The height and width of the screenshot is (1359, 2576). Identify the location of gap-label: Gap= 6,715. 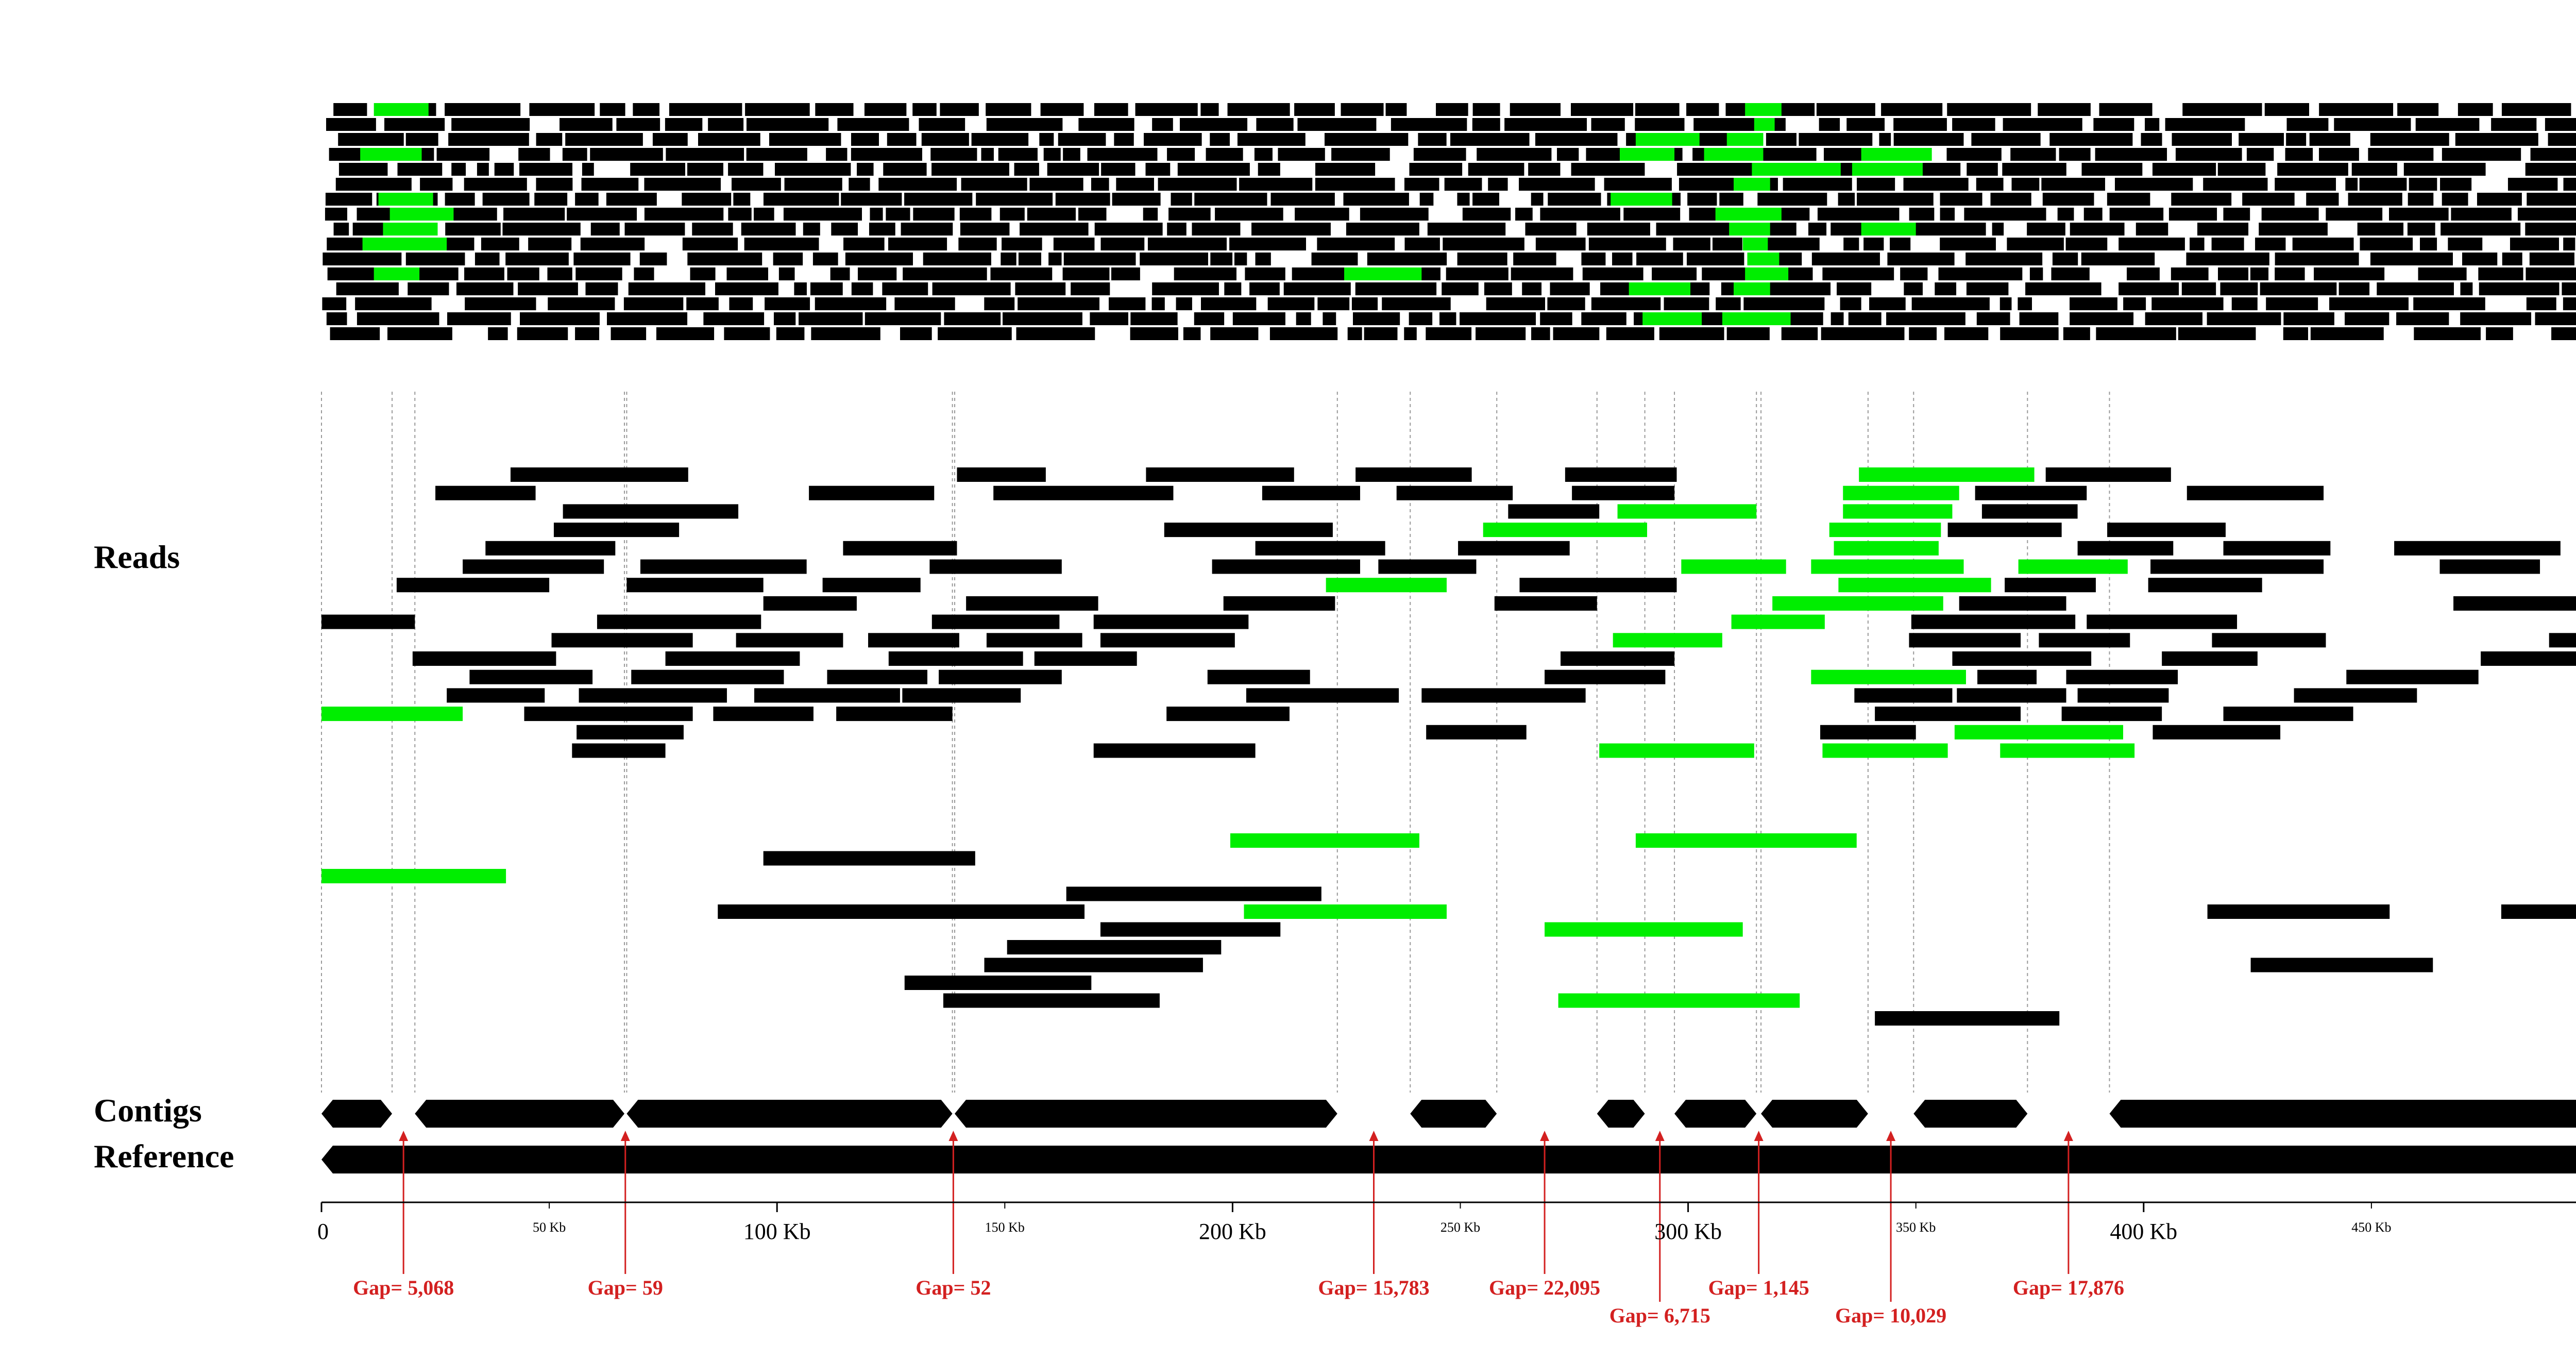
(1659, 1315).